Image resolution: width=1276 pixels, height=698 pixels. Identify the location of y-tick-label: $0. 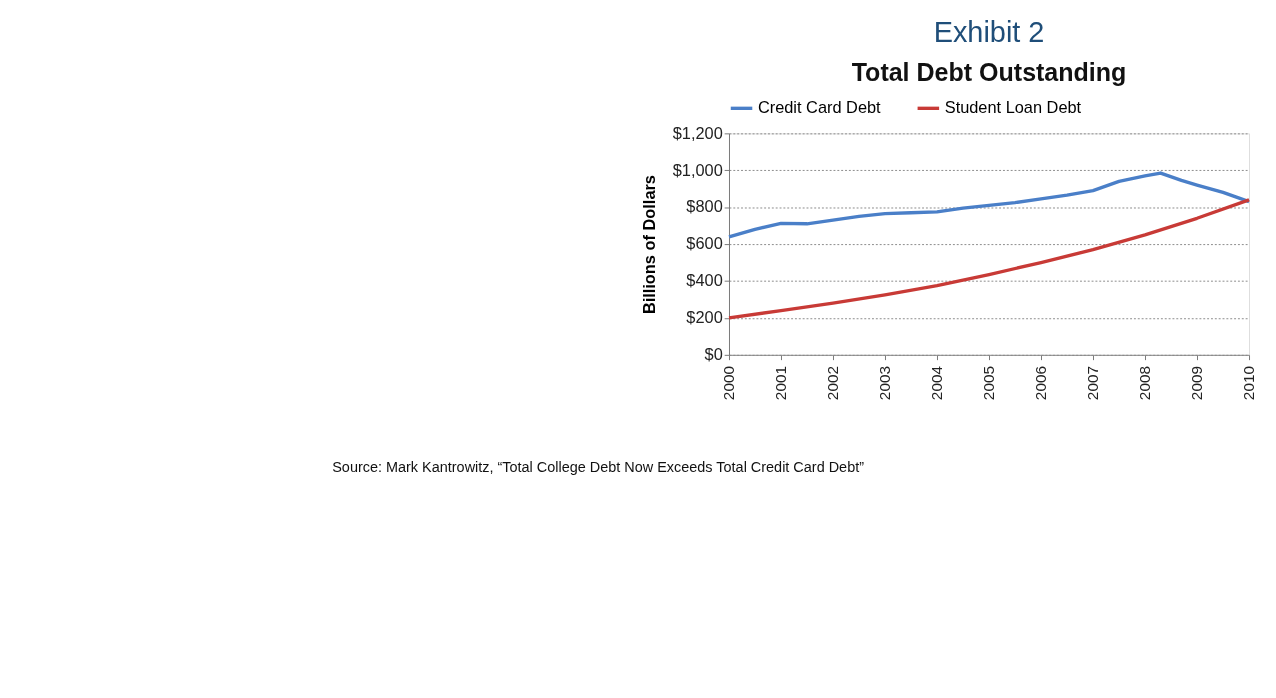
(713, 354).